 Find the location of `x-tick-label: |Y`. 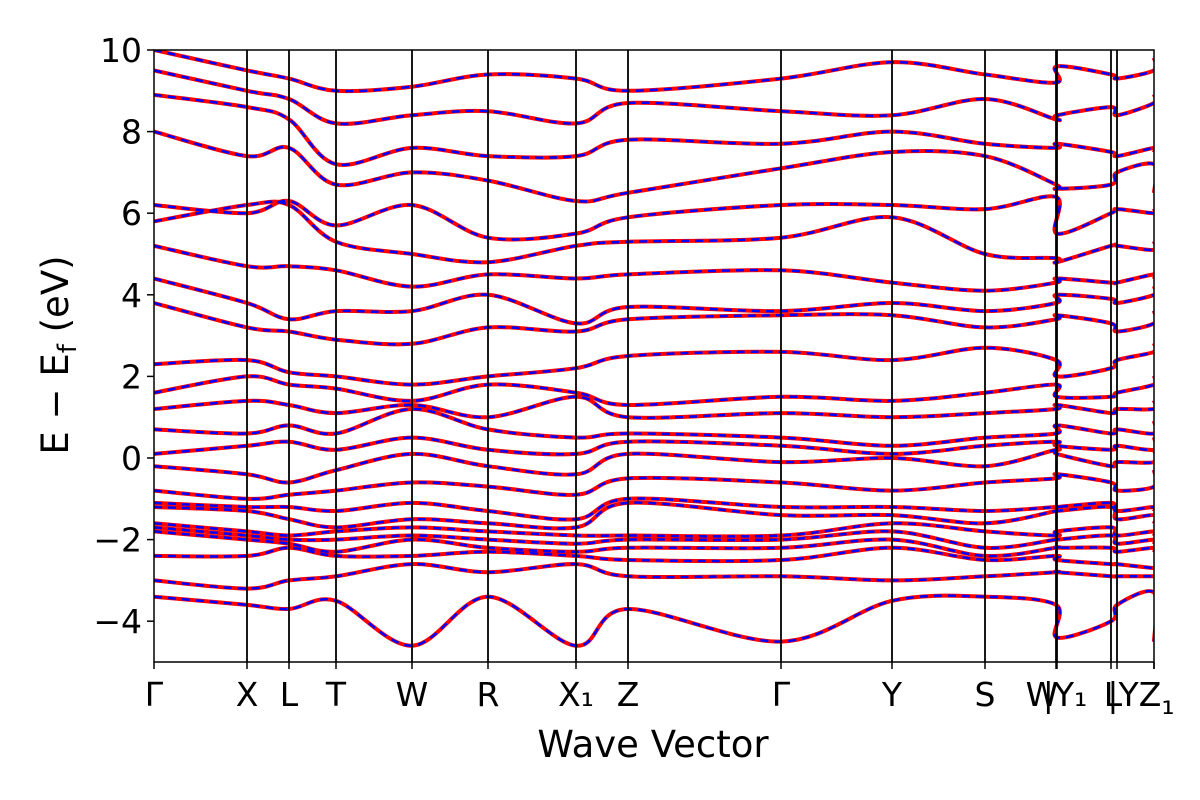

x-tick-label: |Y is located at coordinates (1123, 694).